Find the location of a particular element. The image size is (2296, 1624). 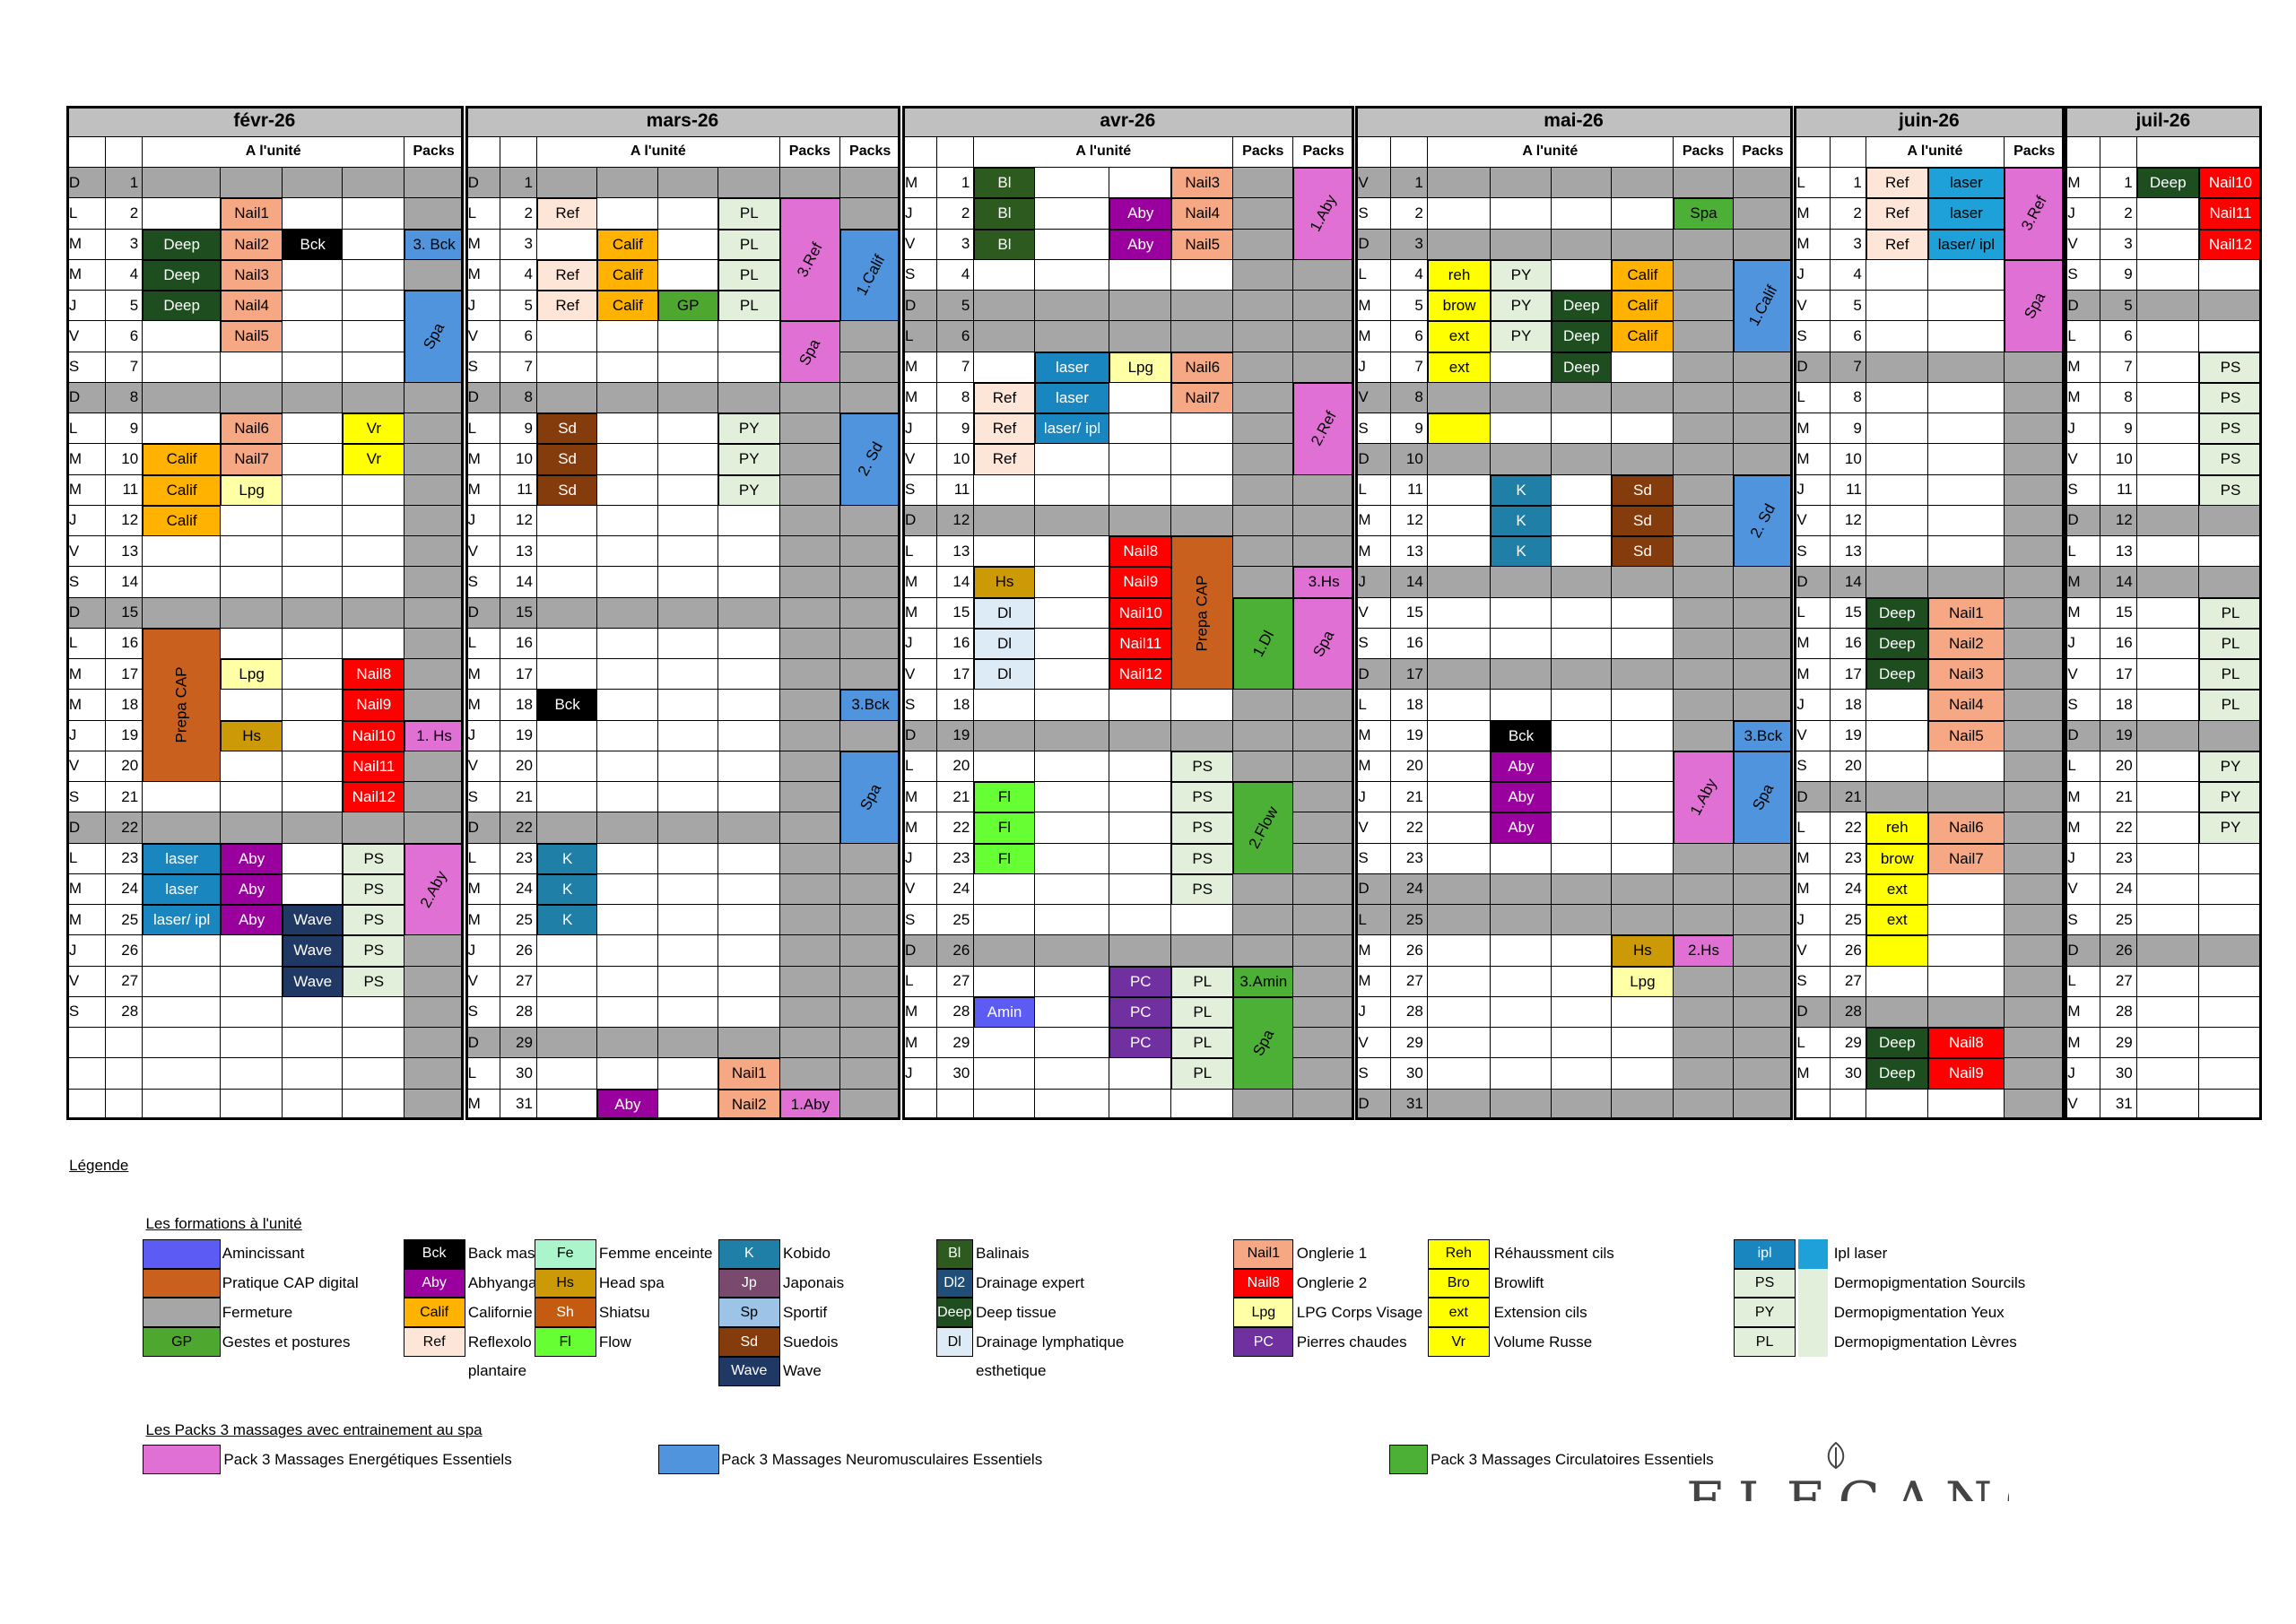

day-cell: 16 is located at coordinates (518, 644).